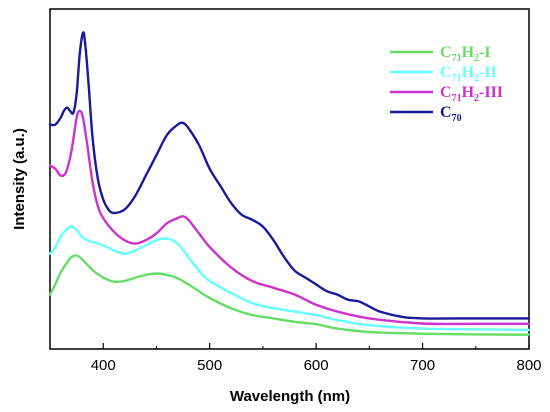  What do you see at coordinates (465, 54) in the screenshot?
I see `legend-label-1: C71H2-I` at bounding box center [465, 54].